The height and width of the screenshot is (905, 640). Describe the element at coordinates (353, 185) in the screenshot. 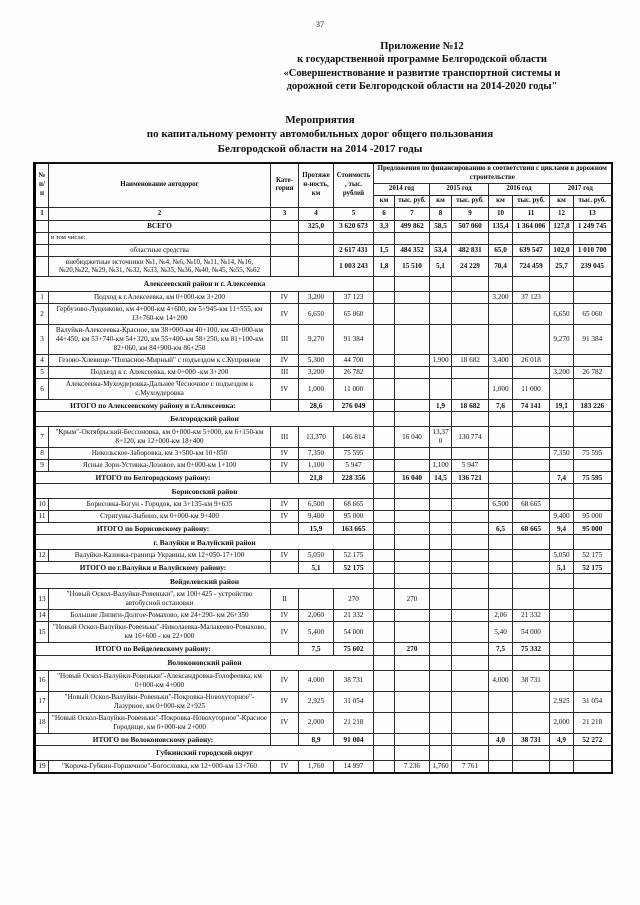

I see `col-header-cost: Стоимость, тыс. рублей` at that location.